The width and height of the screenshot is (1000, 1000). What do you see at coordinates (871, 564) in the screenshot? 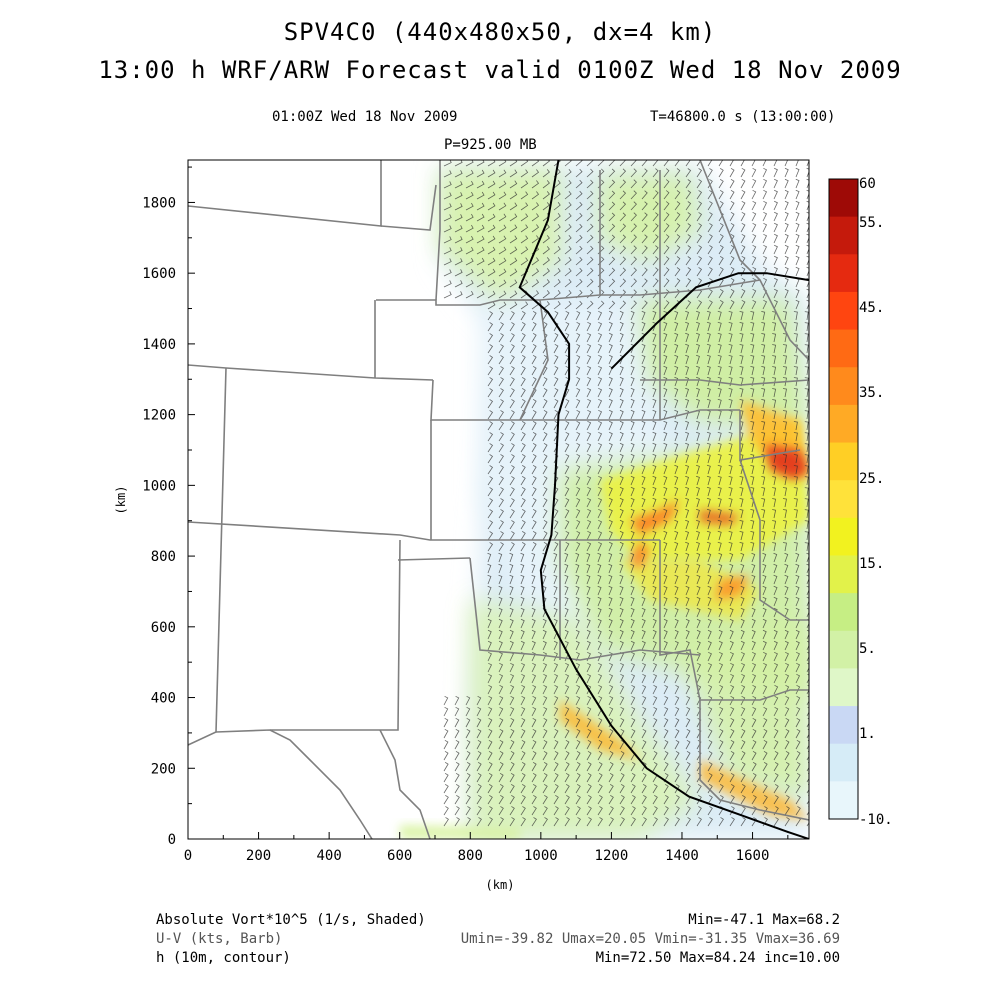
I see `colorbar-label: 15.` at bounding box center [871, 564].